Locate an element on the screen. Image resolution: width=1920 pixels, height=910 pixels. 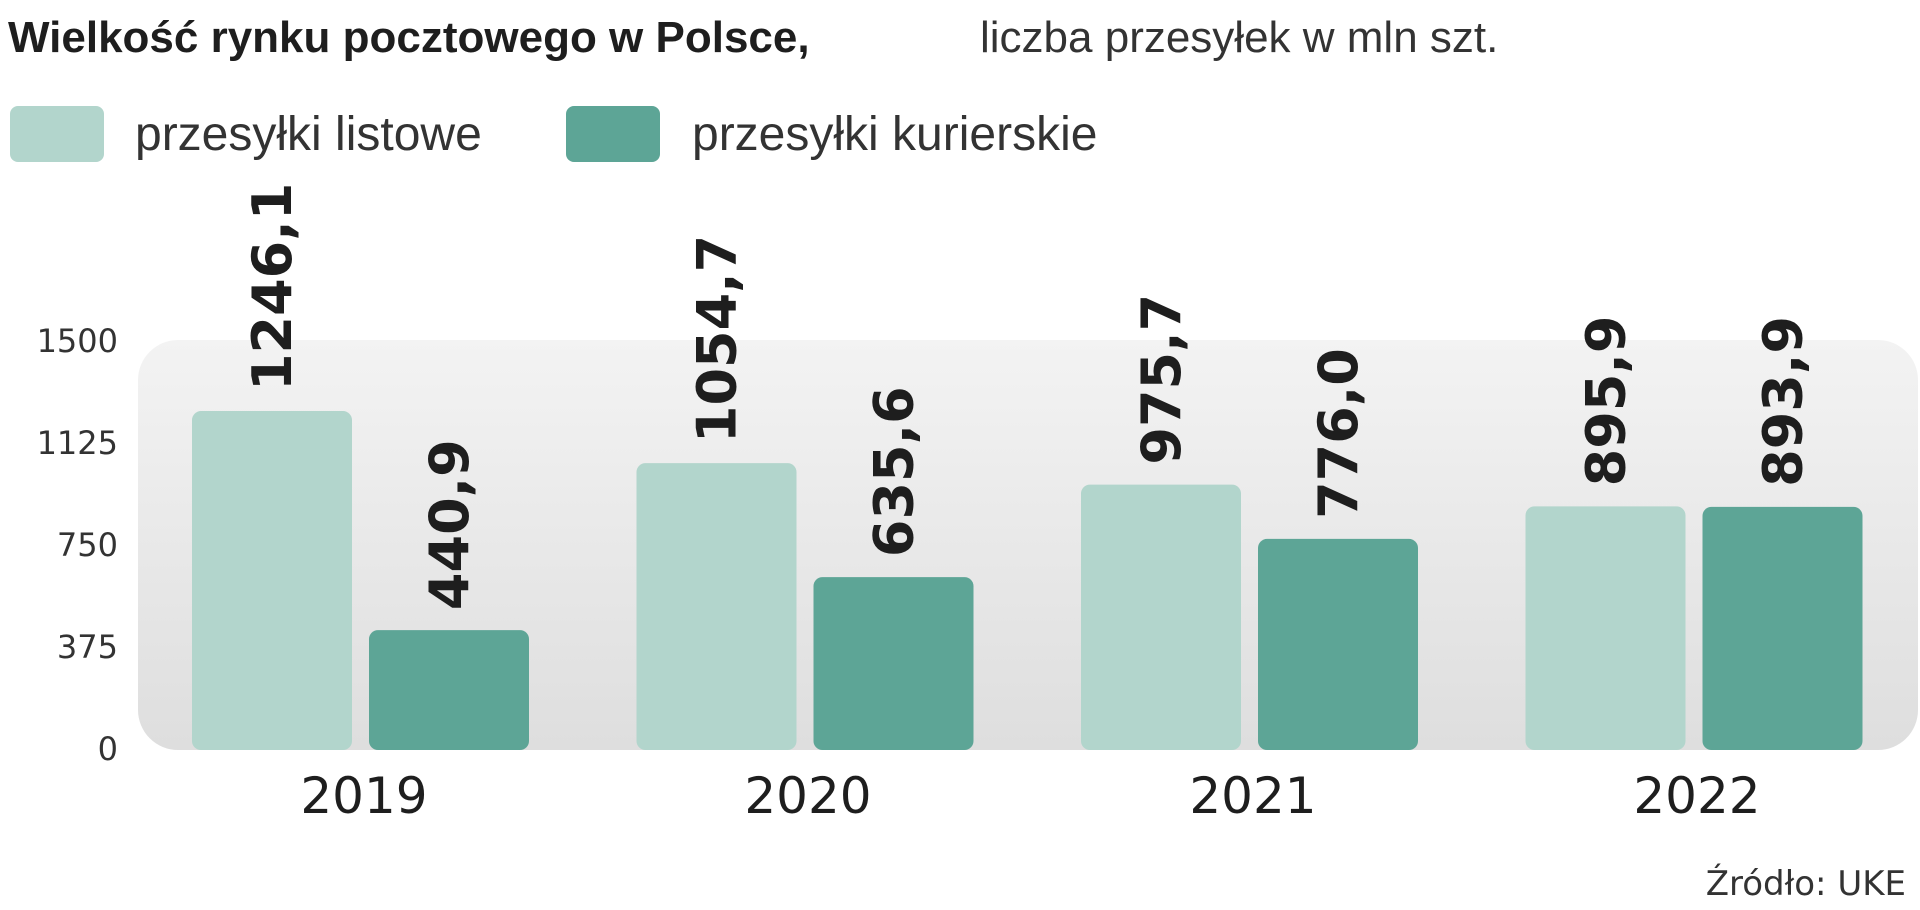
x-axis: 2019 2020 2021 2022 is located at coordinates (1030, 796).